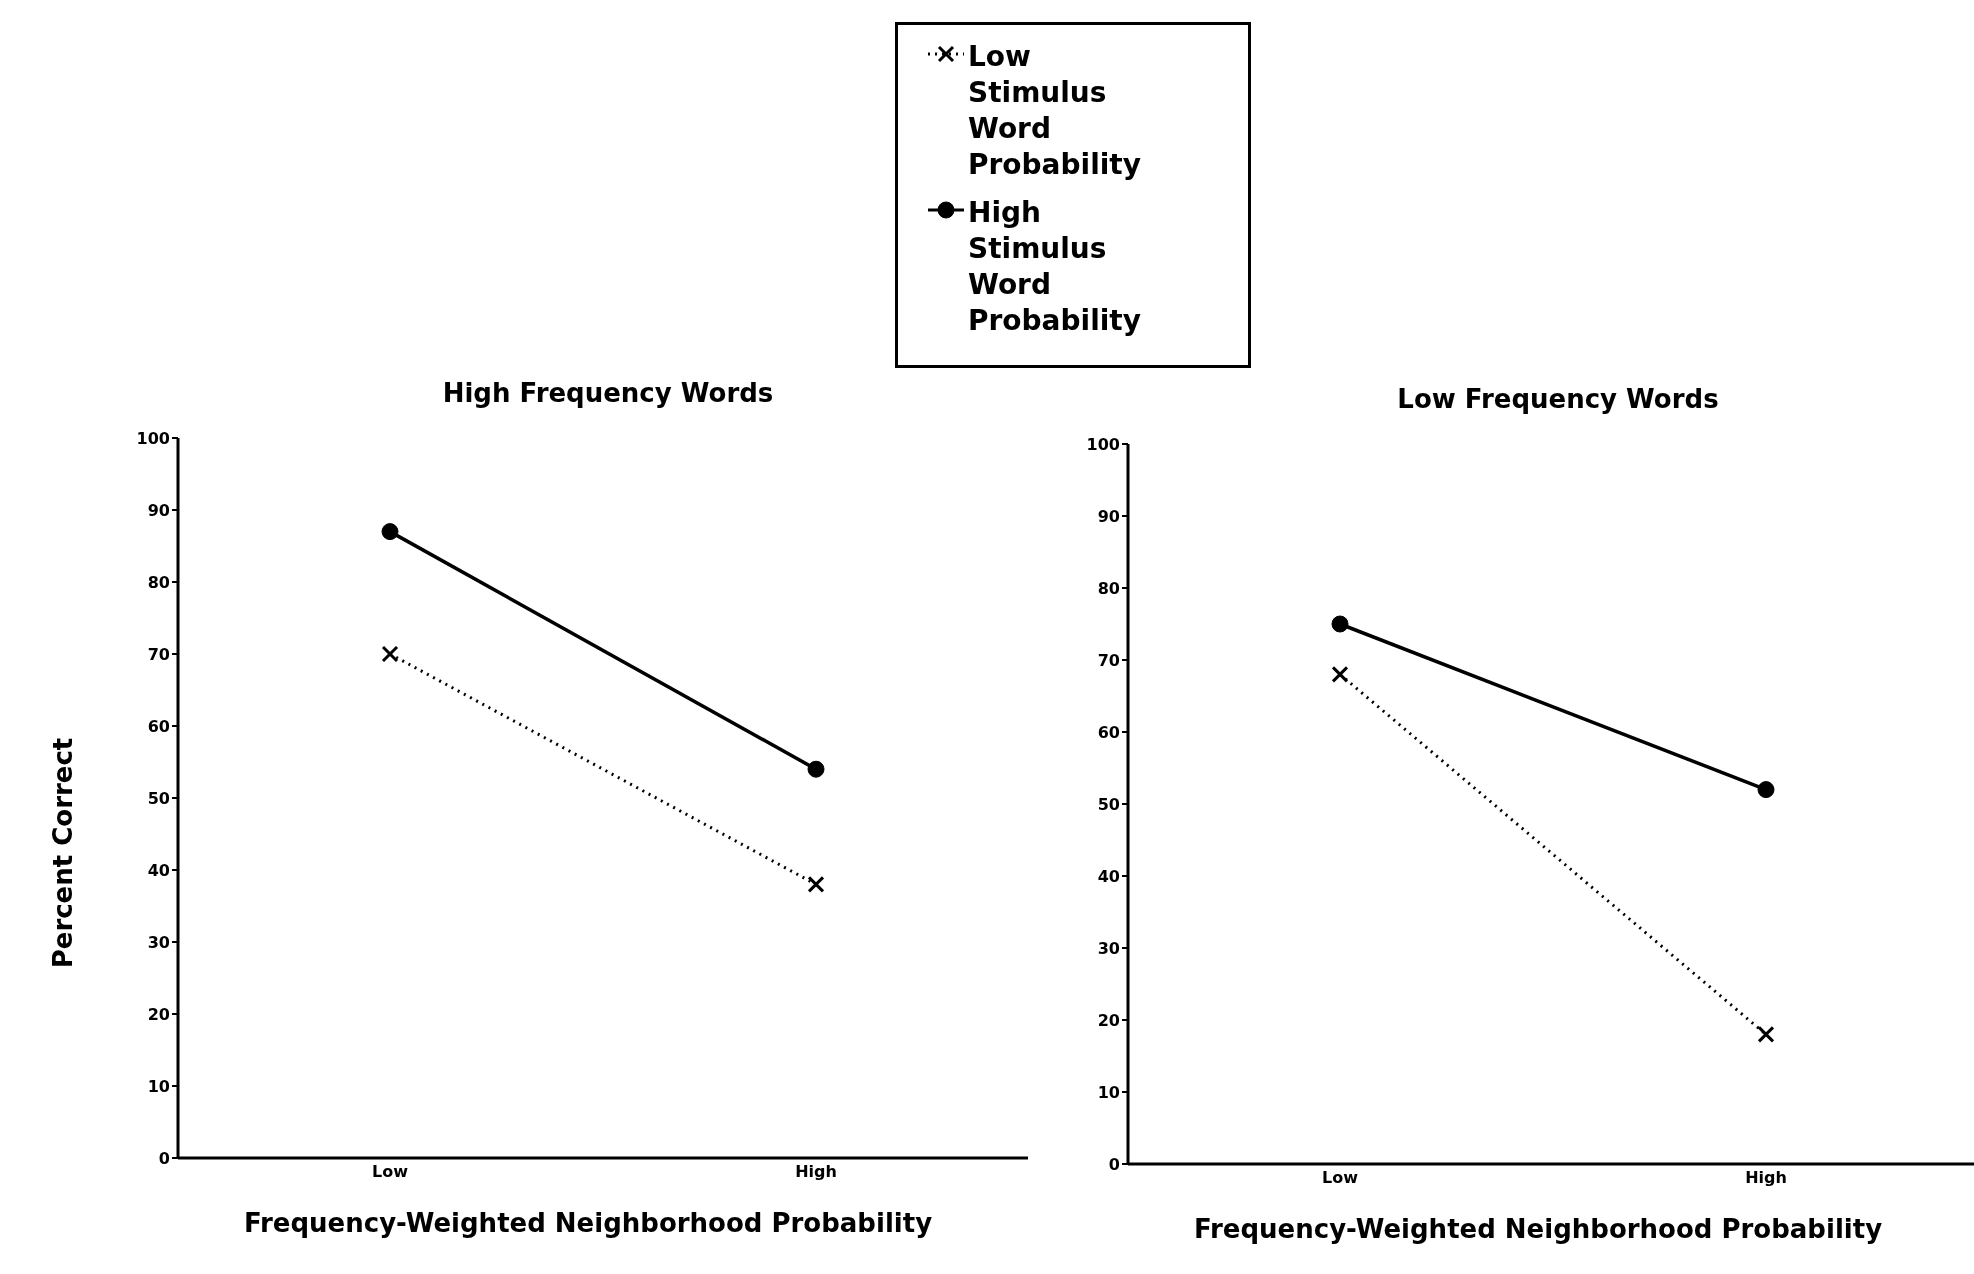  Describe the element at coordinates (1558, 399) in the screenshot. I see `chart-title: Low Frequency Words` at that location.